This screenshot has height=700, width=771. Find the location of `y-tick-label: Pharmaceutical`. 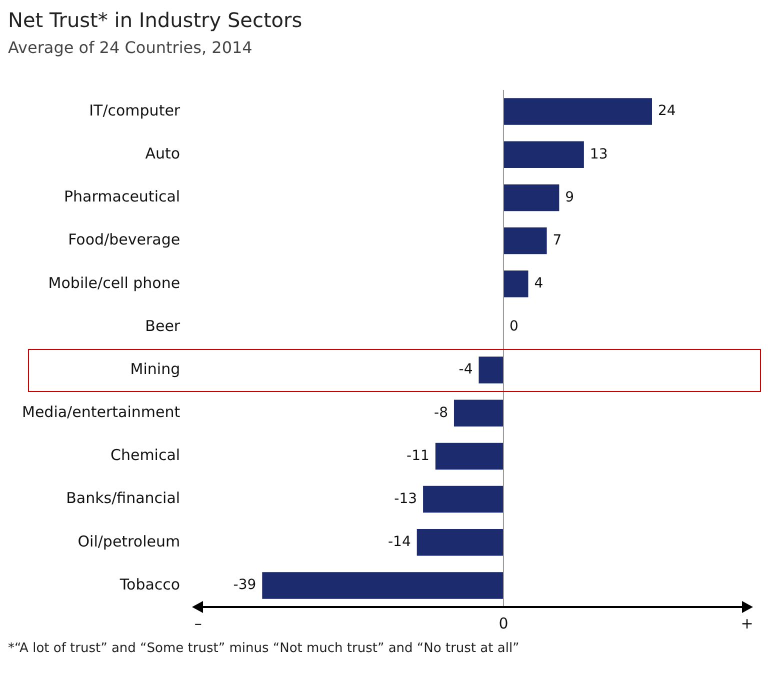

y-tick-label: Pharmaceutical is located at coordinates (122, 197).